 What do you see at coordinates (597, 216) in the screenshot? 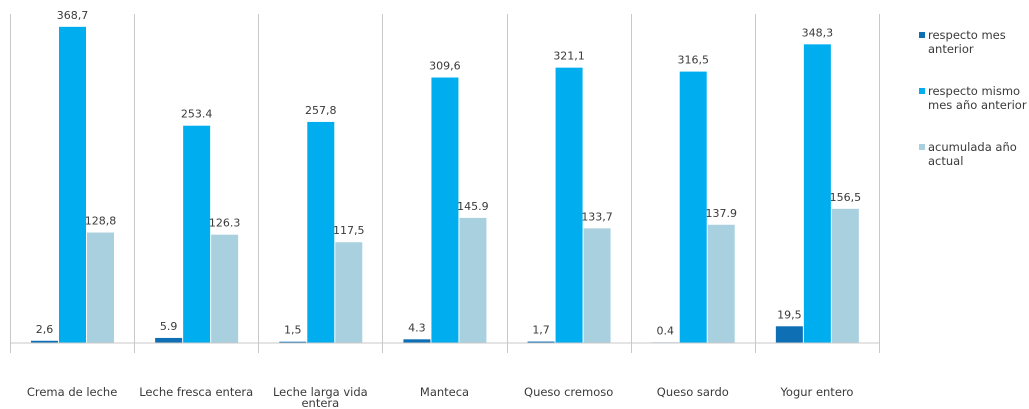
I see `data-label: 133,7` at bounding box center [597, 216].